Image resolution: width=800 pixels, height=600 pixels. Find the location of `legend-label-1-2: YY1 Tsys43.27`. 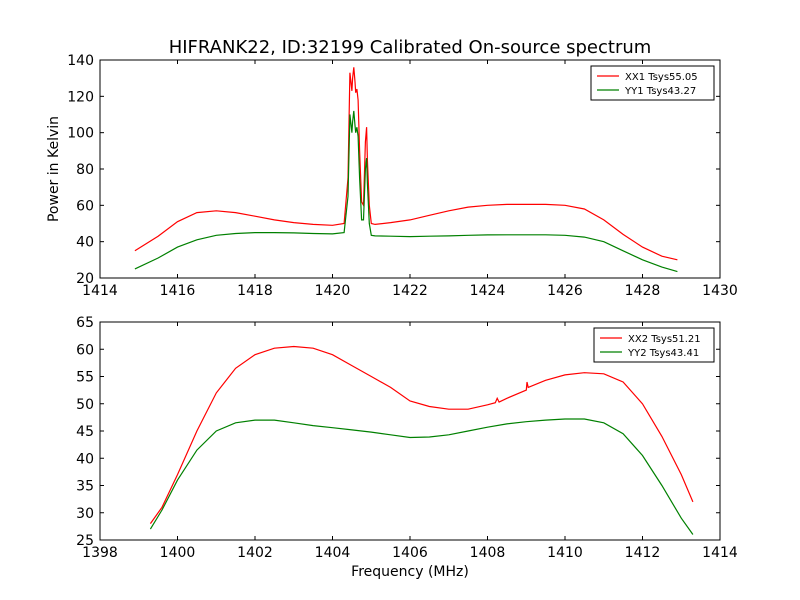

legend-label-1-2: YY1 Tsys43.27 is located at coordinates (660, 91).